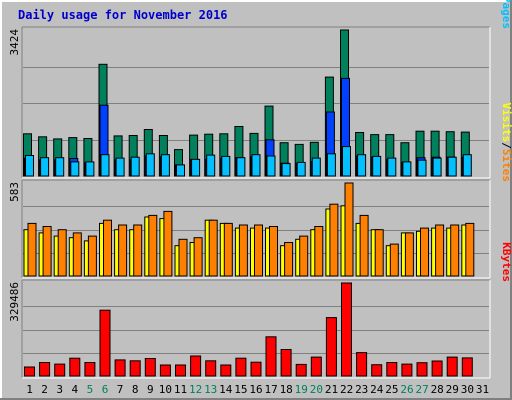  I want to click on x-tick-label-day-20: 20, so click(316, 389).